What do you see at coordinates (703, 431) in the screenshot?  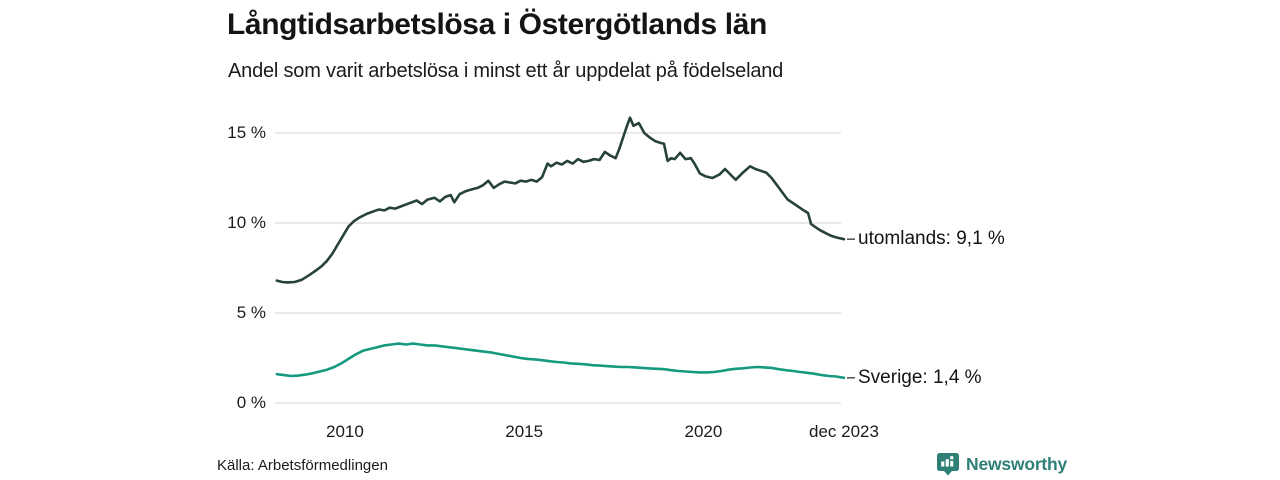 I see `x-tick-label: 2020` at bounding box center [703, 431].